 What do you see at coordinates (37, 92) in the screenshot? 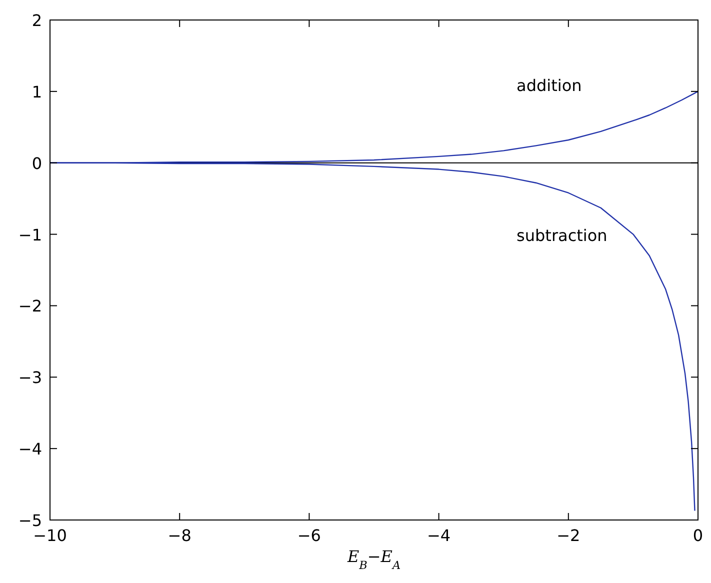
I see `y-tick-label: 1` at bounding box center [37, 92].